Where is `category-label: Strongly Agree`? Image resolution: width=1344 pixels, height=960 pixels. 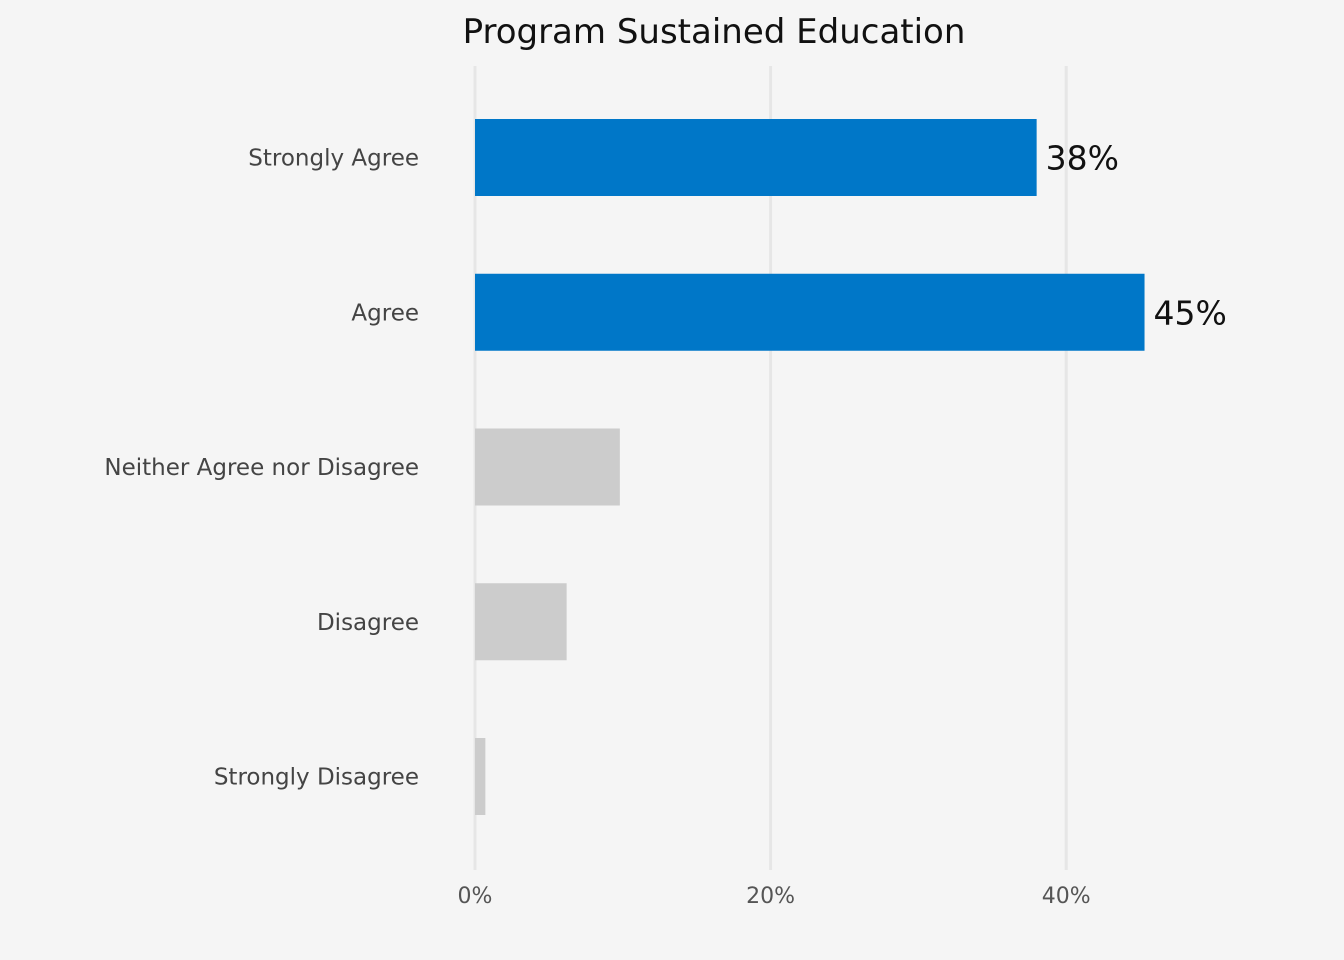
category-label: Strongly Agree is located at coordinates (333, 159).